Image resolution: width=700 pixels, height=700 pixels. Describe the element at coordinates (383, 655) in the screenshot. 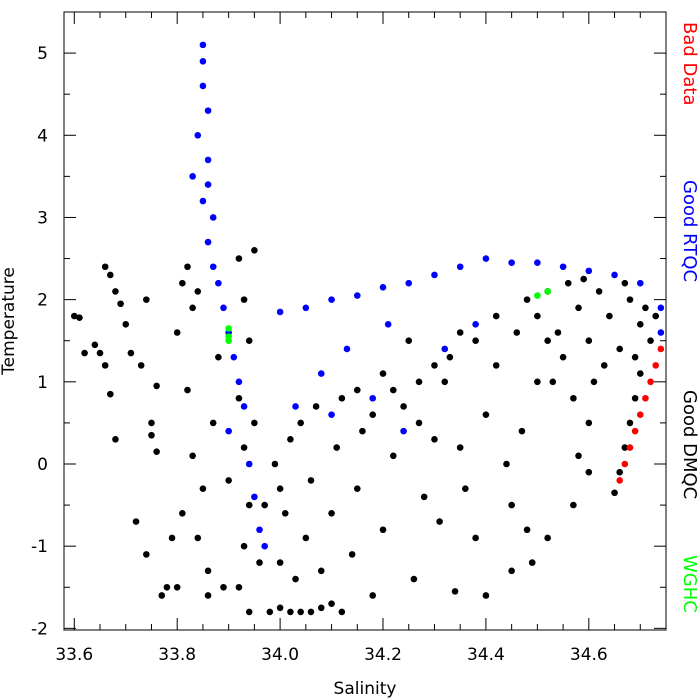

I see `x-tick-label: 34.2` at that location.